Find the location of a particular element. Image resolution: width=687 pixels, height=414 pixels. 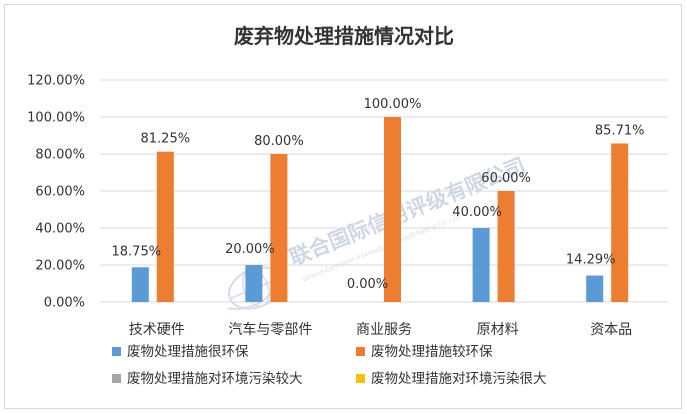

data-label: 85.71% is located at coordinates (620, 130).